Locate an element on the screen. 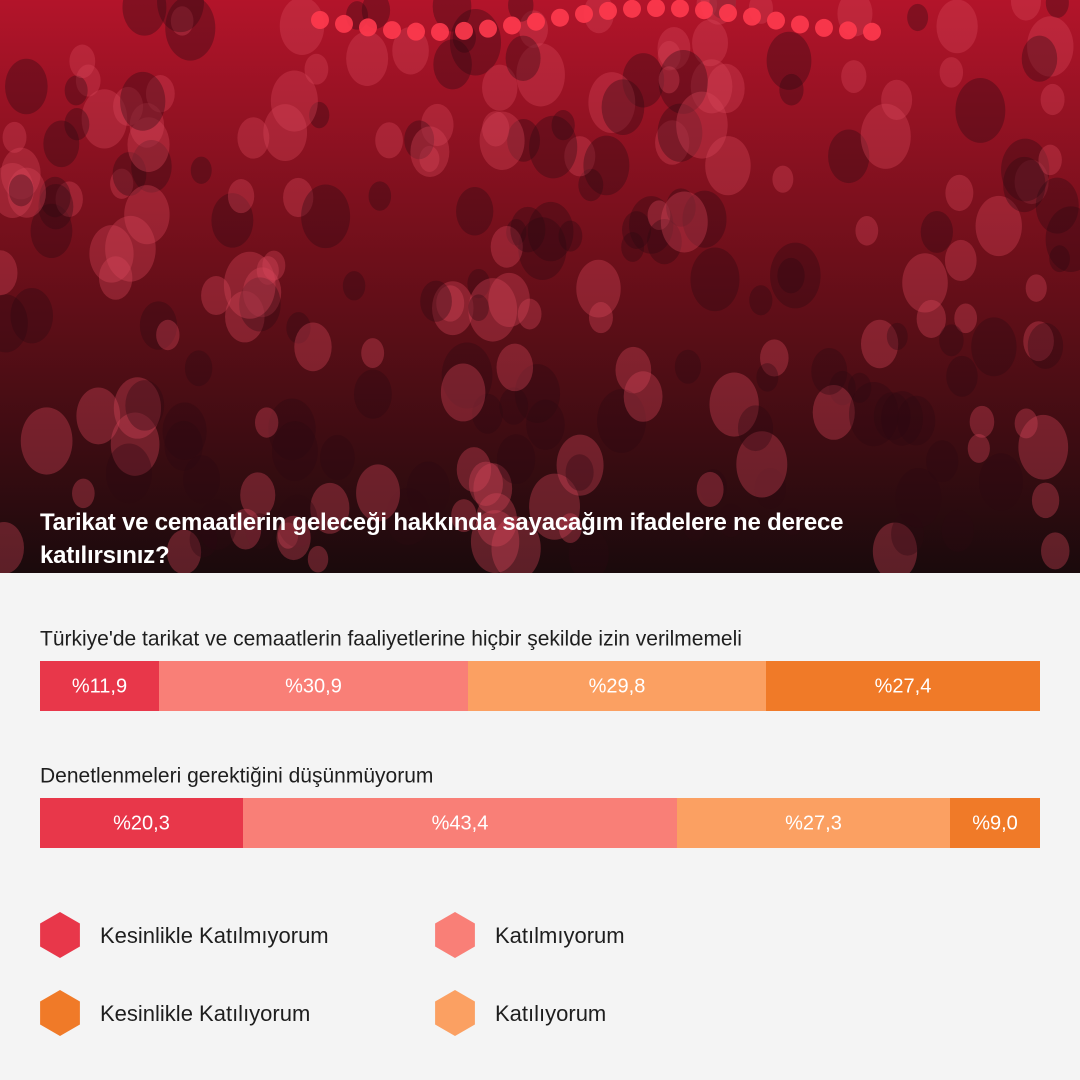  value-label: %20,3 is located at coordinates (141, 823).